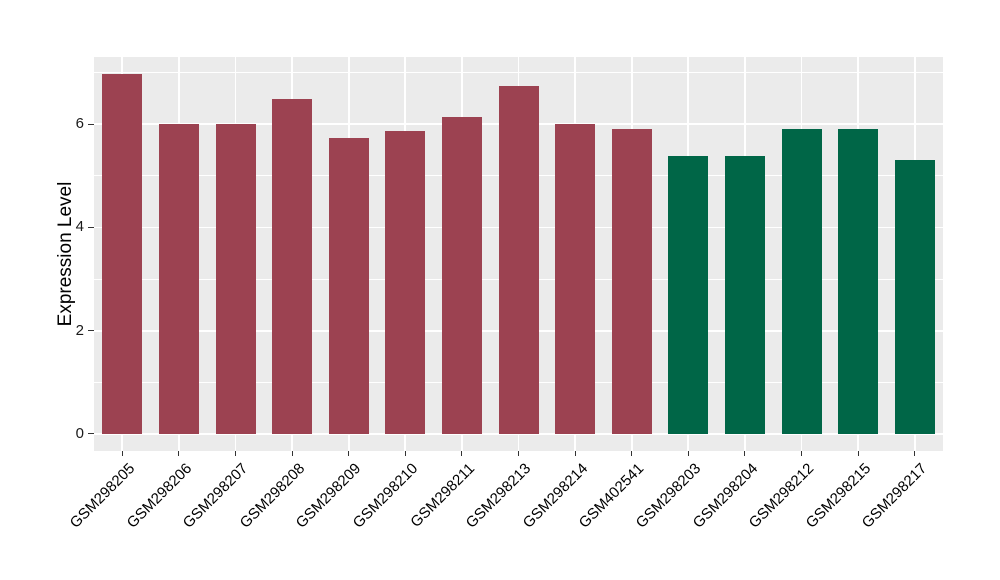  I want to click on bar-GSM298206, so click(178, 279).